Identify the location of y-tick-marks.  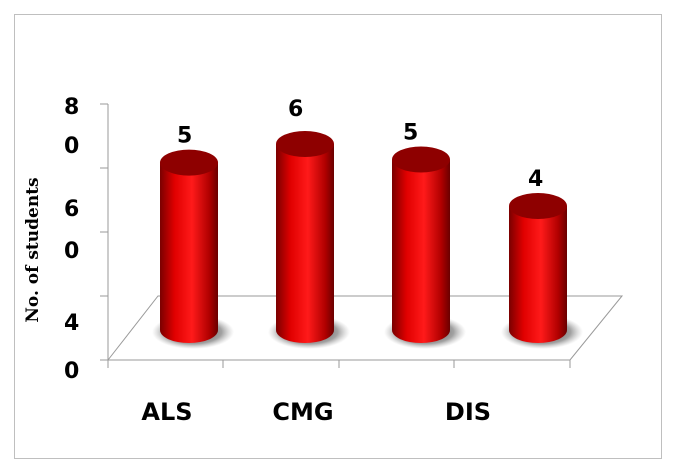
(104, 232).